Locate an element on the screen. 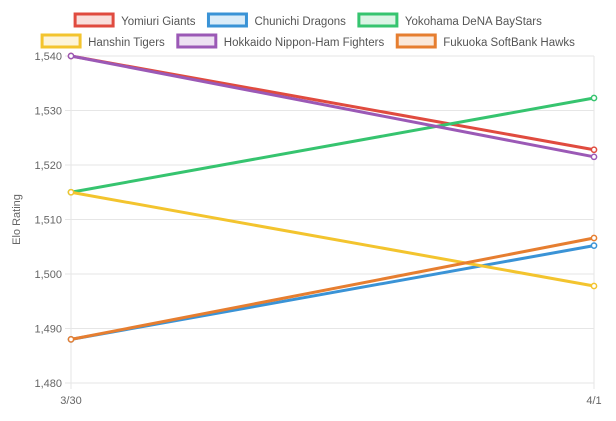  x-tick-label: 4/1 is located at coordinates (593, 401).